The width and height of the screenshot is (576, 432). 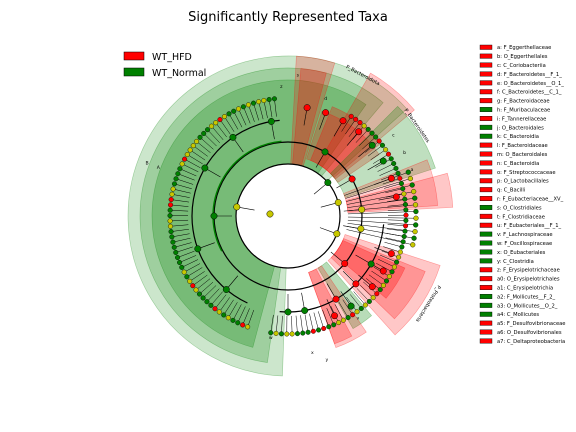 What do you see at coordinates (529, 333) in the screenshot?
I see `key-entry: a6: O_Desulfovibrionales` at bounding box center [529, 333].